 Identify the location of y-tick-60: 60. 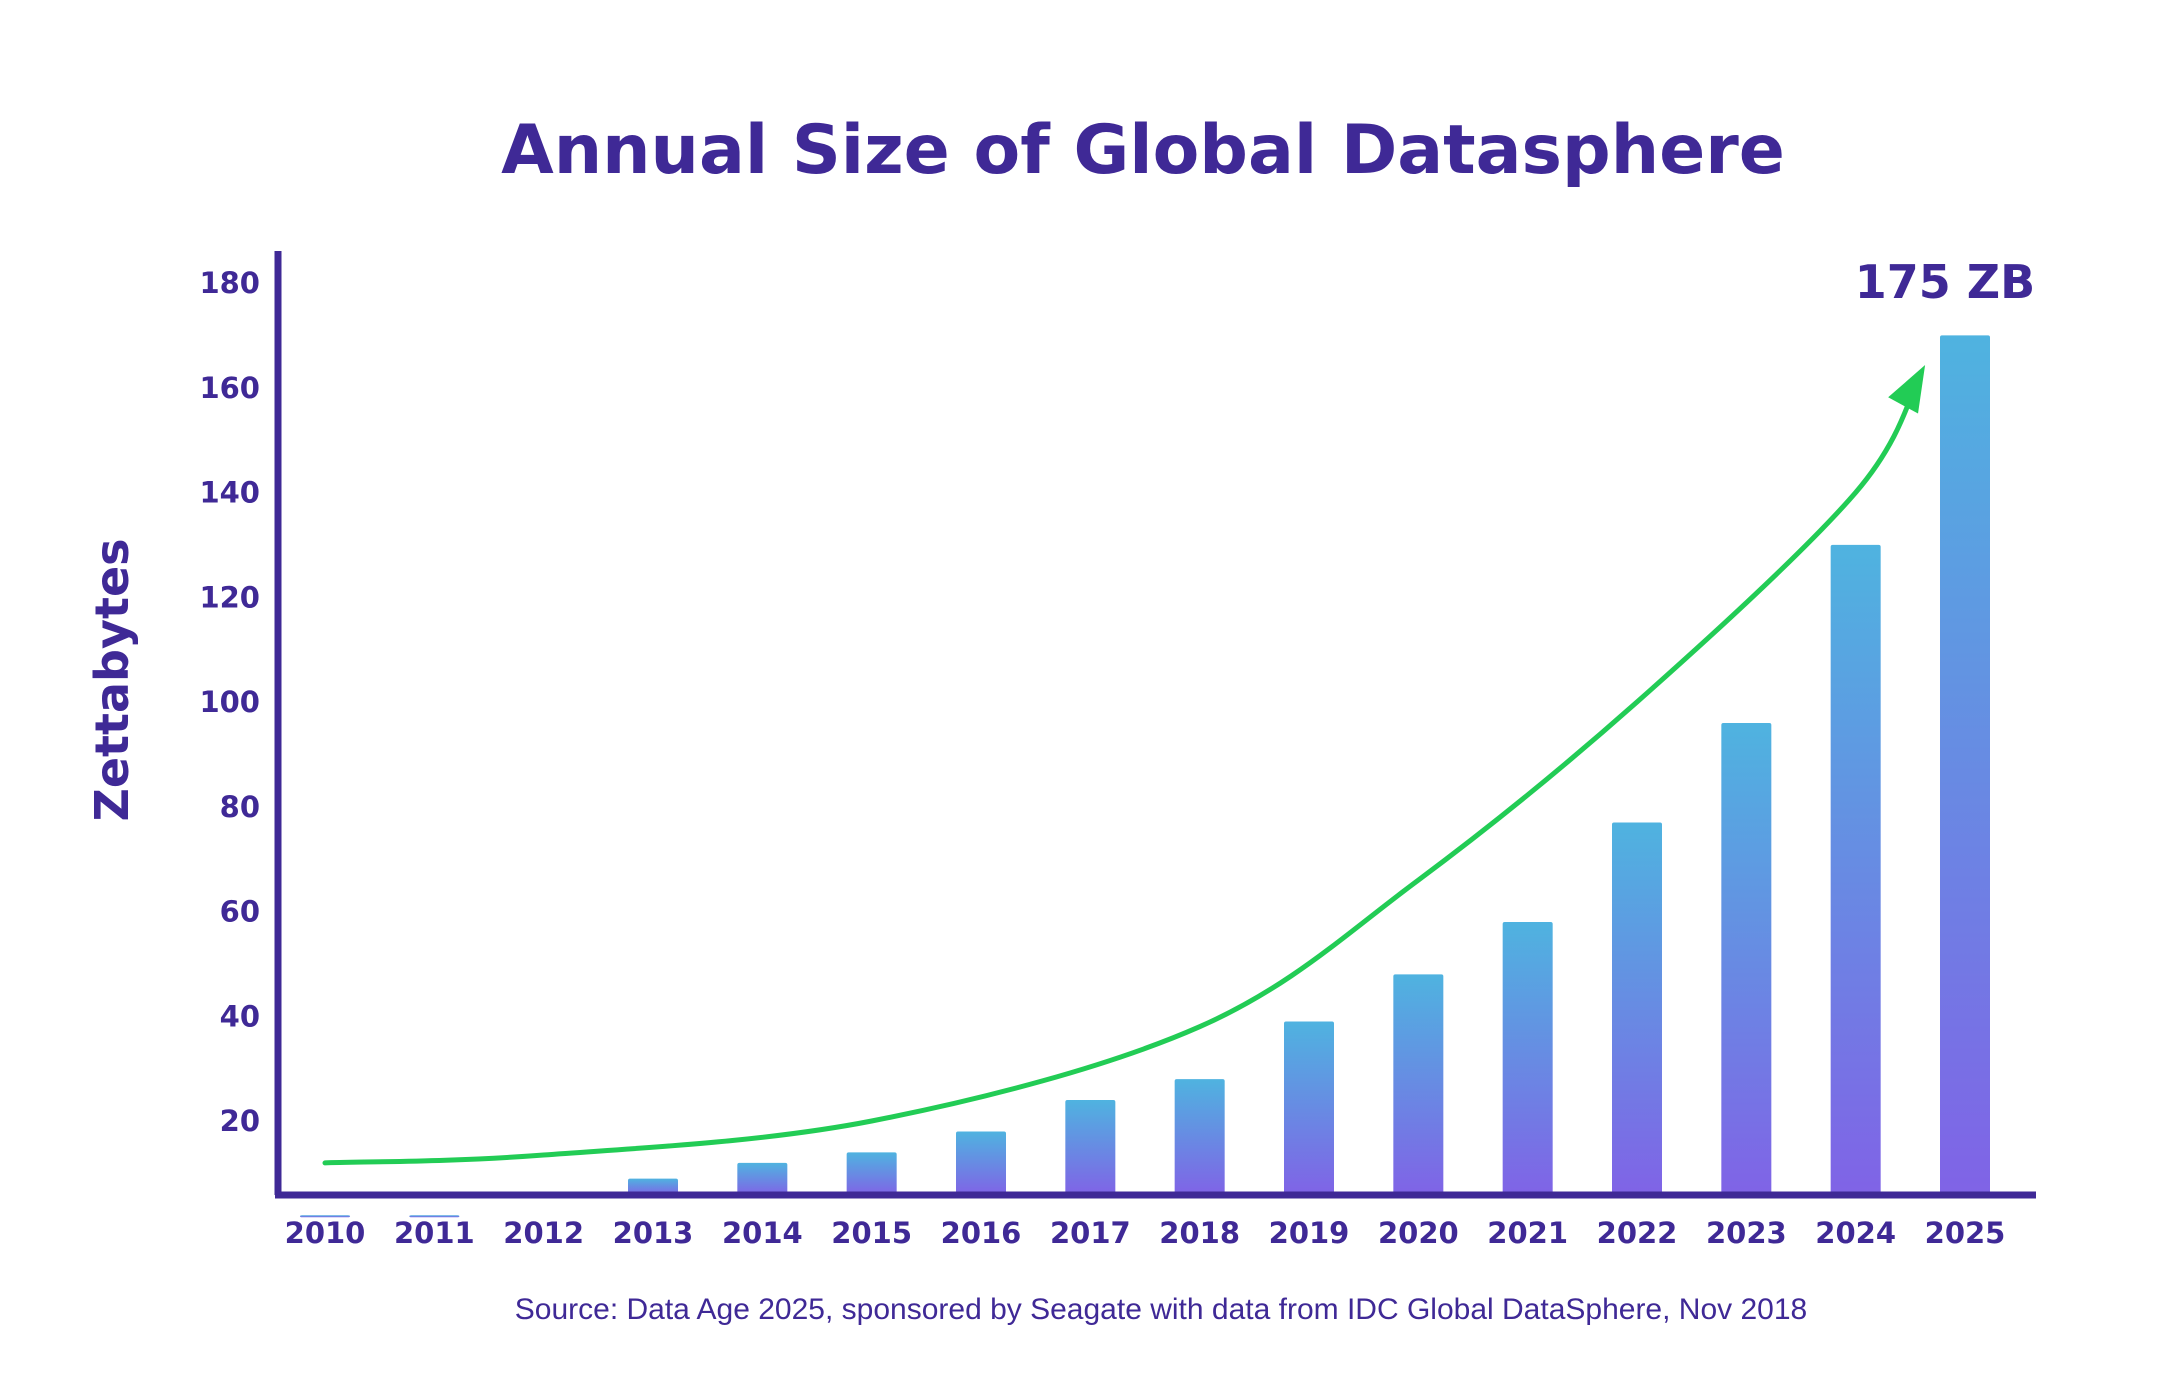
(240, 912).